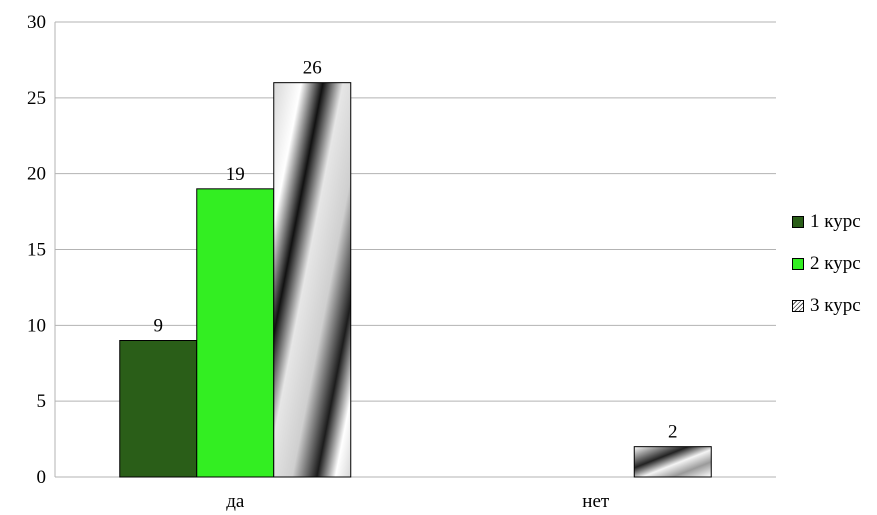 The image size is (877, 515). Describe the element at coordinates (235, 174) in the screenshot. I see `data-label: 19` at that location.